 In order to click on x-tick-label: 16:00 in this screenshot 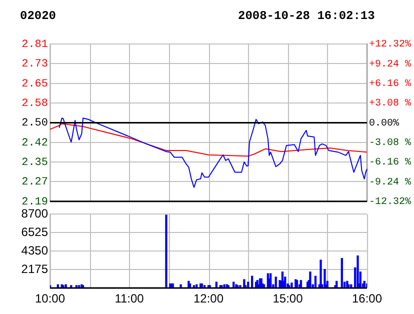, I will do `click(367, 299)`.